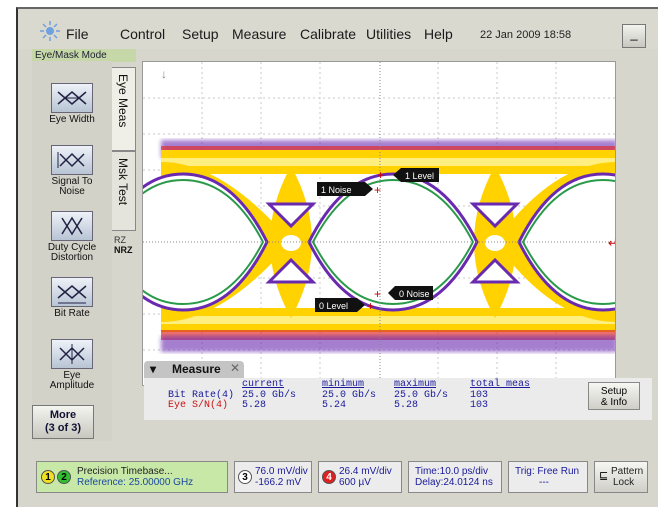 This screenshot has width=668, height=515. I want to click on collapse-icon: ▾, so click(153, 369).